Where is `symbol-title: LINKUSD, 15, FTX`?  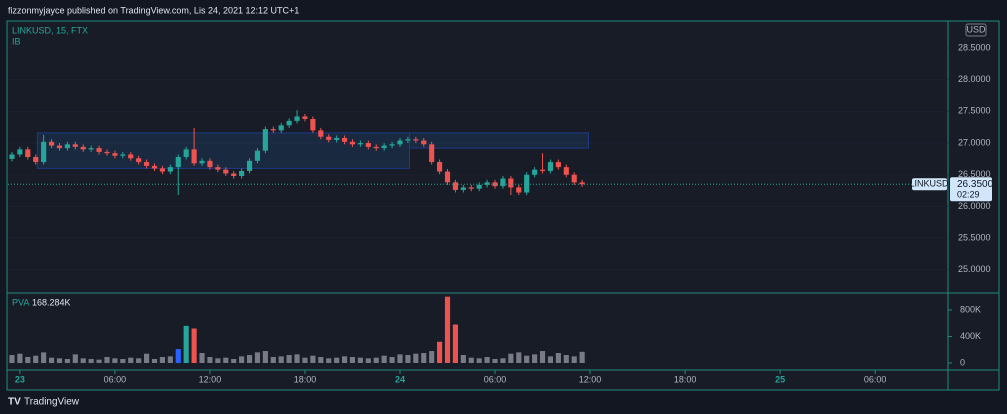 symbol-title: LINKUSD, 15, FTX is located at coordinates (50, 30).